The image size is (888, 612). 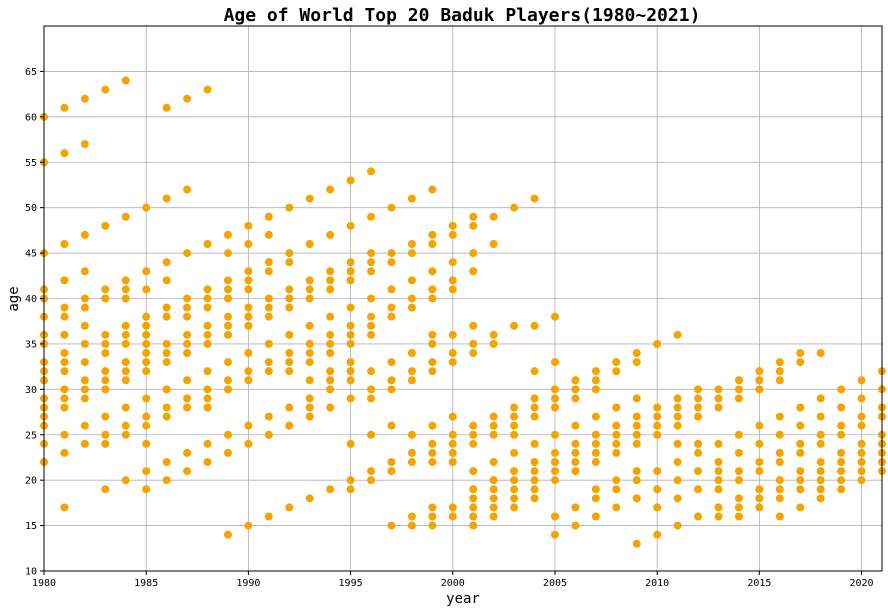 What do you see at coordinates (31, 344) in the screenshot?
I see `y-tick-label: 35` at bounding box center [31, 344].